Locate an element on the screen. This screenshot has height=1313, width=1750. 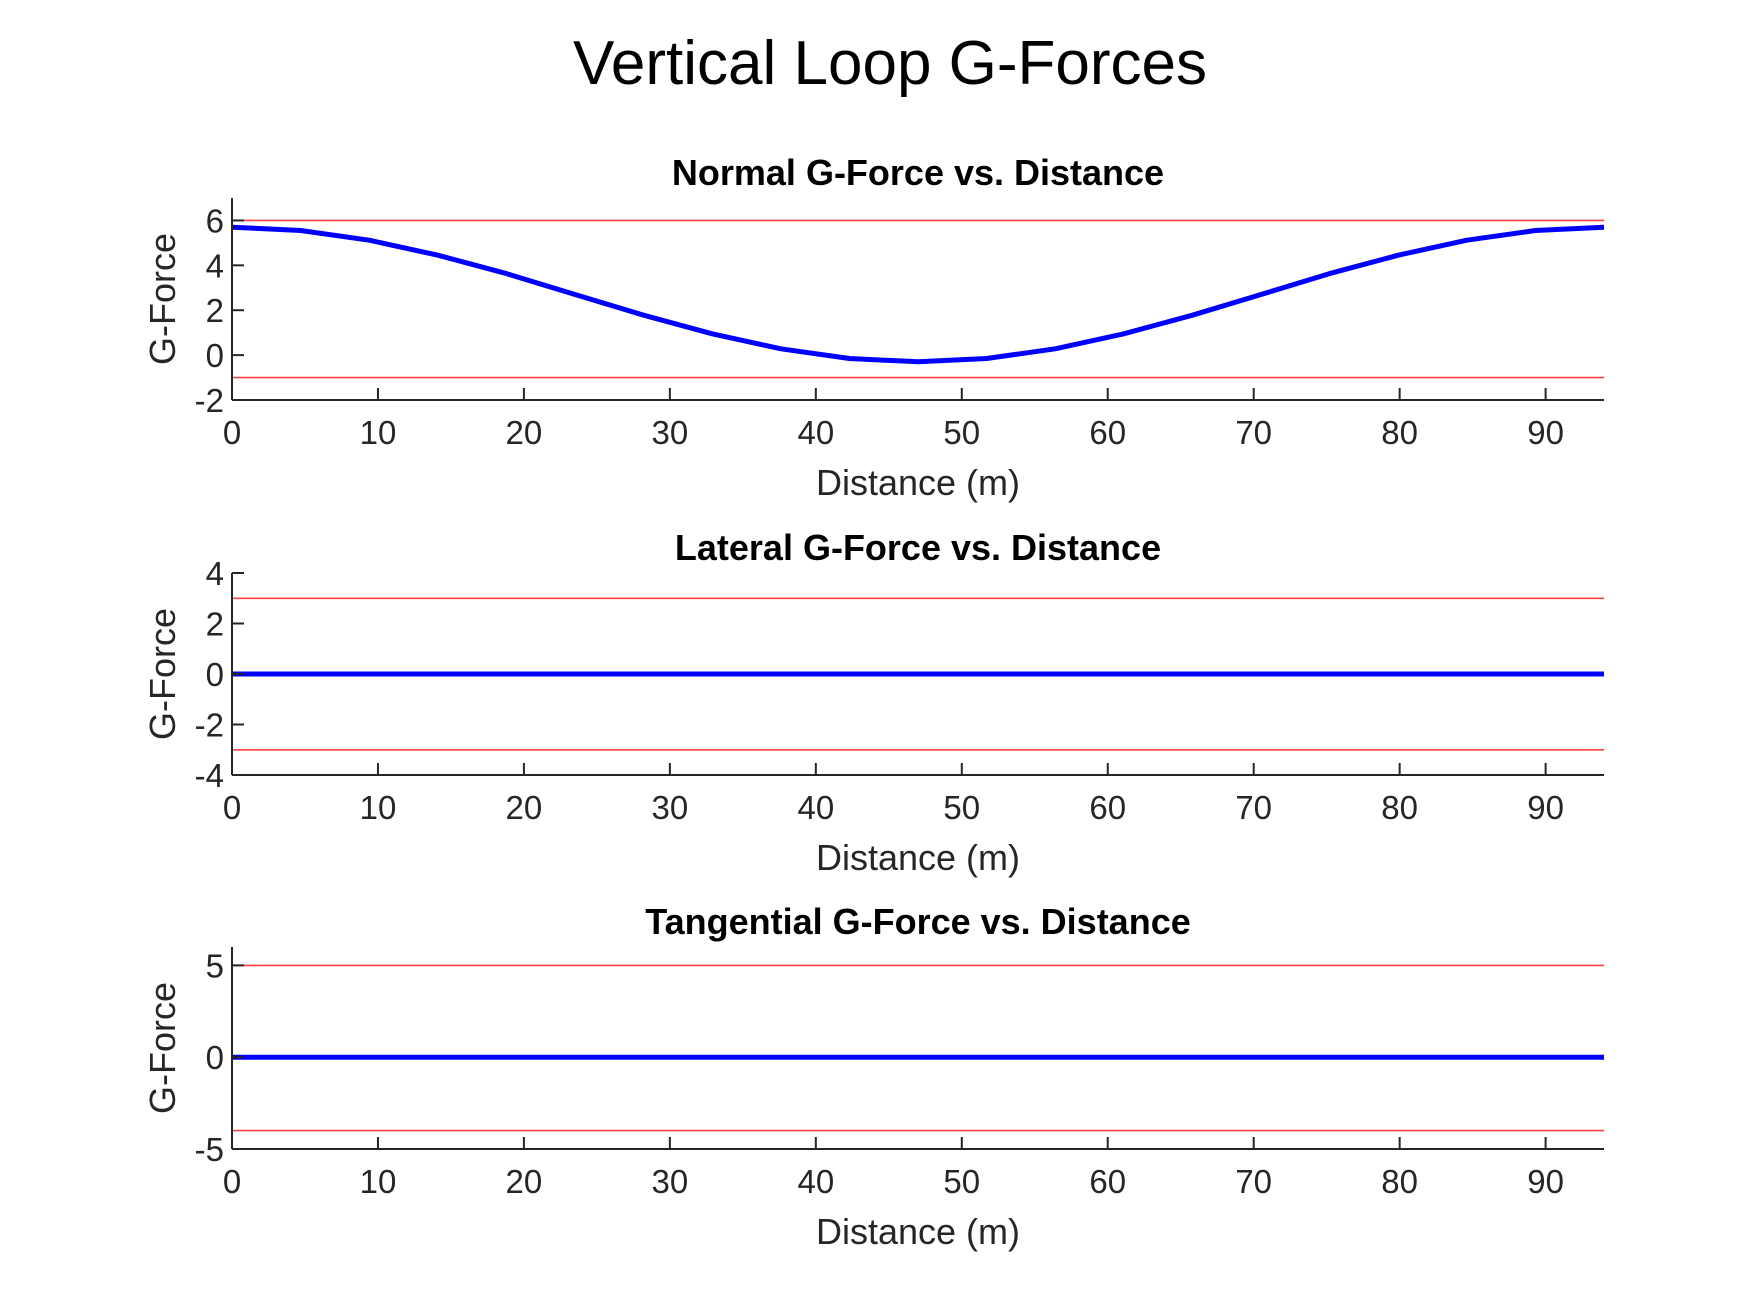
figure-title: Vertical Loop G-Forces is located at coordinates (890, 63).